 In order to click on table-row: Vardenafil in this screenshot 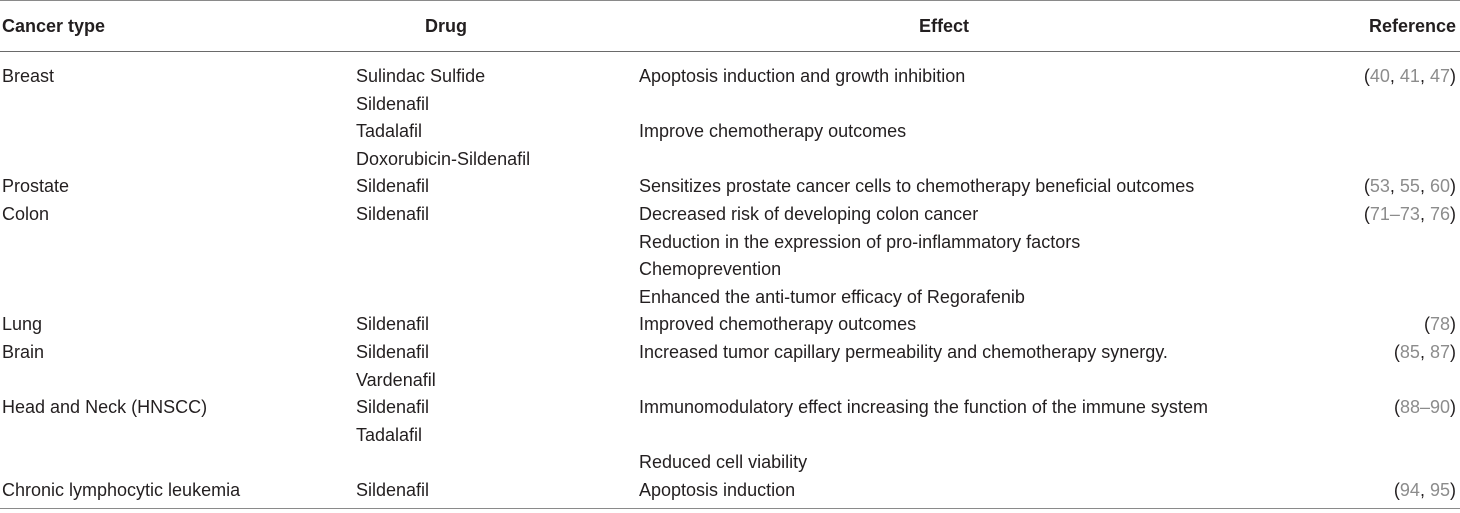, I will do `click(730, 382)`.